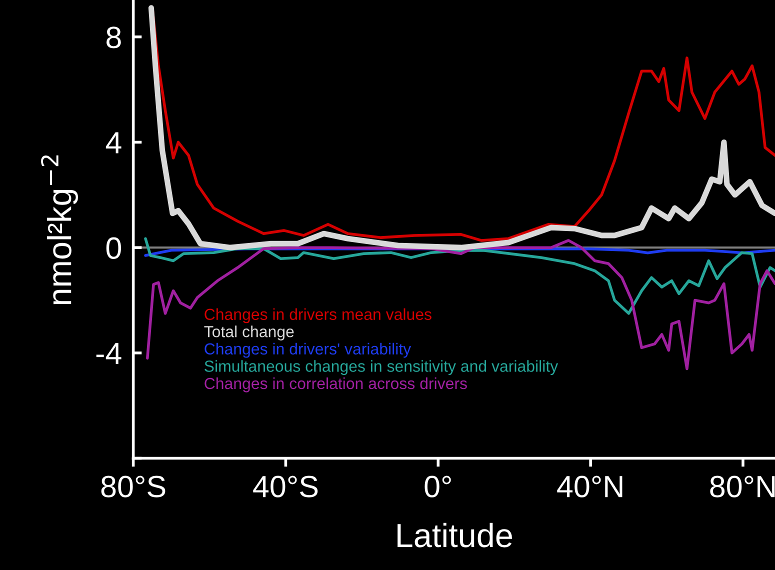 The height and width of the screenshot is (570, 775). I want to click on x-tick-label: 80°S, so click(133, 487).